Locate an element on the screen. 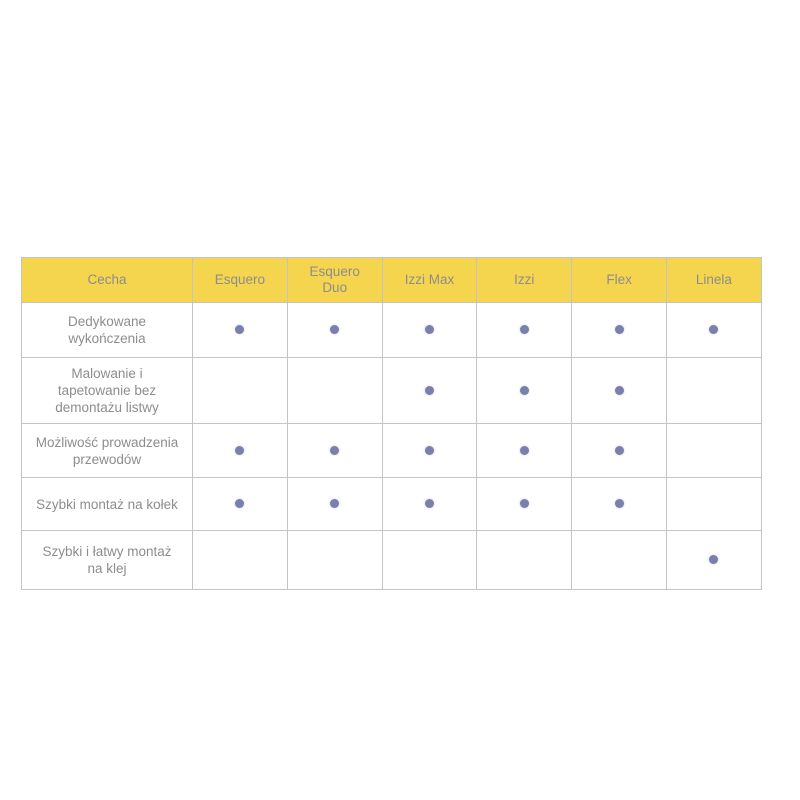 Image resolution: width=800 pixels, height=800 pixels. feature-label-line-1: Szybki montaż na kołek is located at coordinates (107, 504).